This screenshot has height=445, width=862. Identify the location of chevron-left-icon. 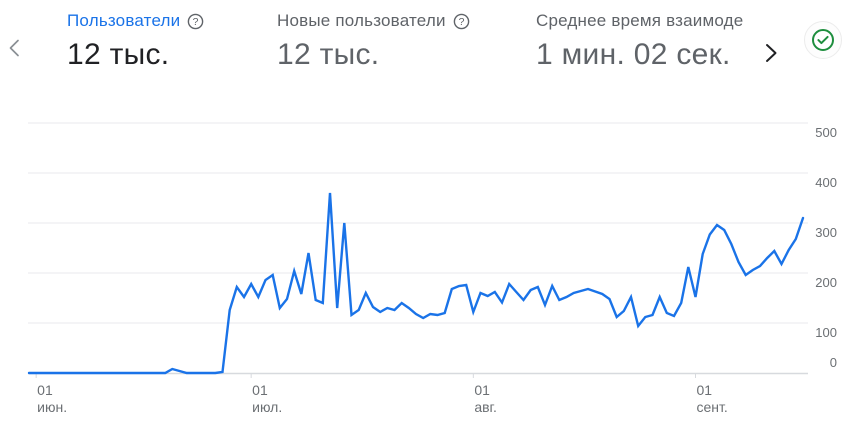
(14, 48).